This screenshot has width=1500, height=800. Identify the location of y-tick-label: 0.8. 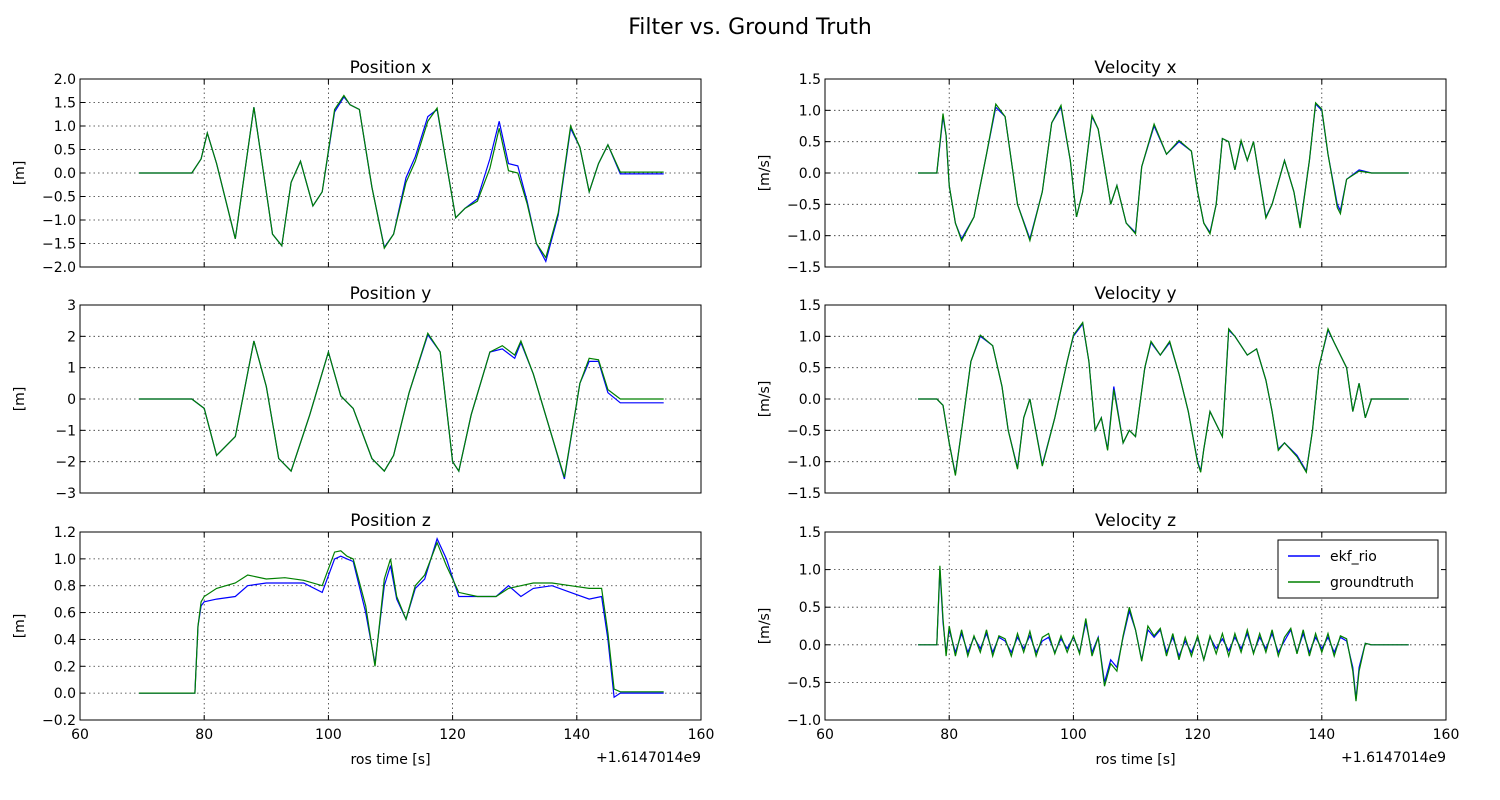
(65, 587).